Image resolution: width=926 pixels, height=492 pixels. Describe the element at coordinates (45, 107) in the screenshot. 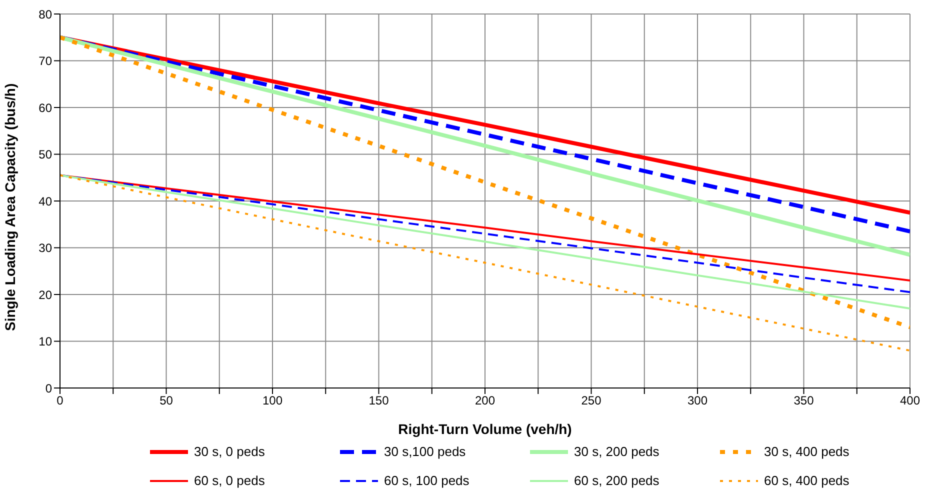

I see `y-tick-label: 60` at that location.